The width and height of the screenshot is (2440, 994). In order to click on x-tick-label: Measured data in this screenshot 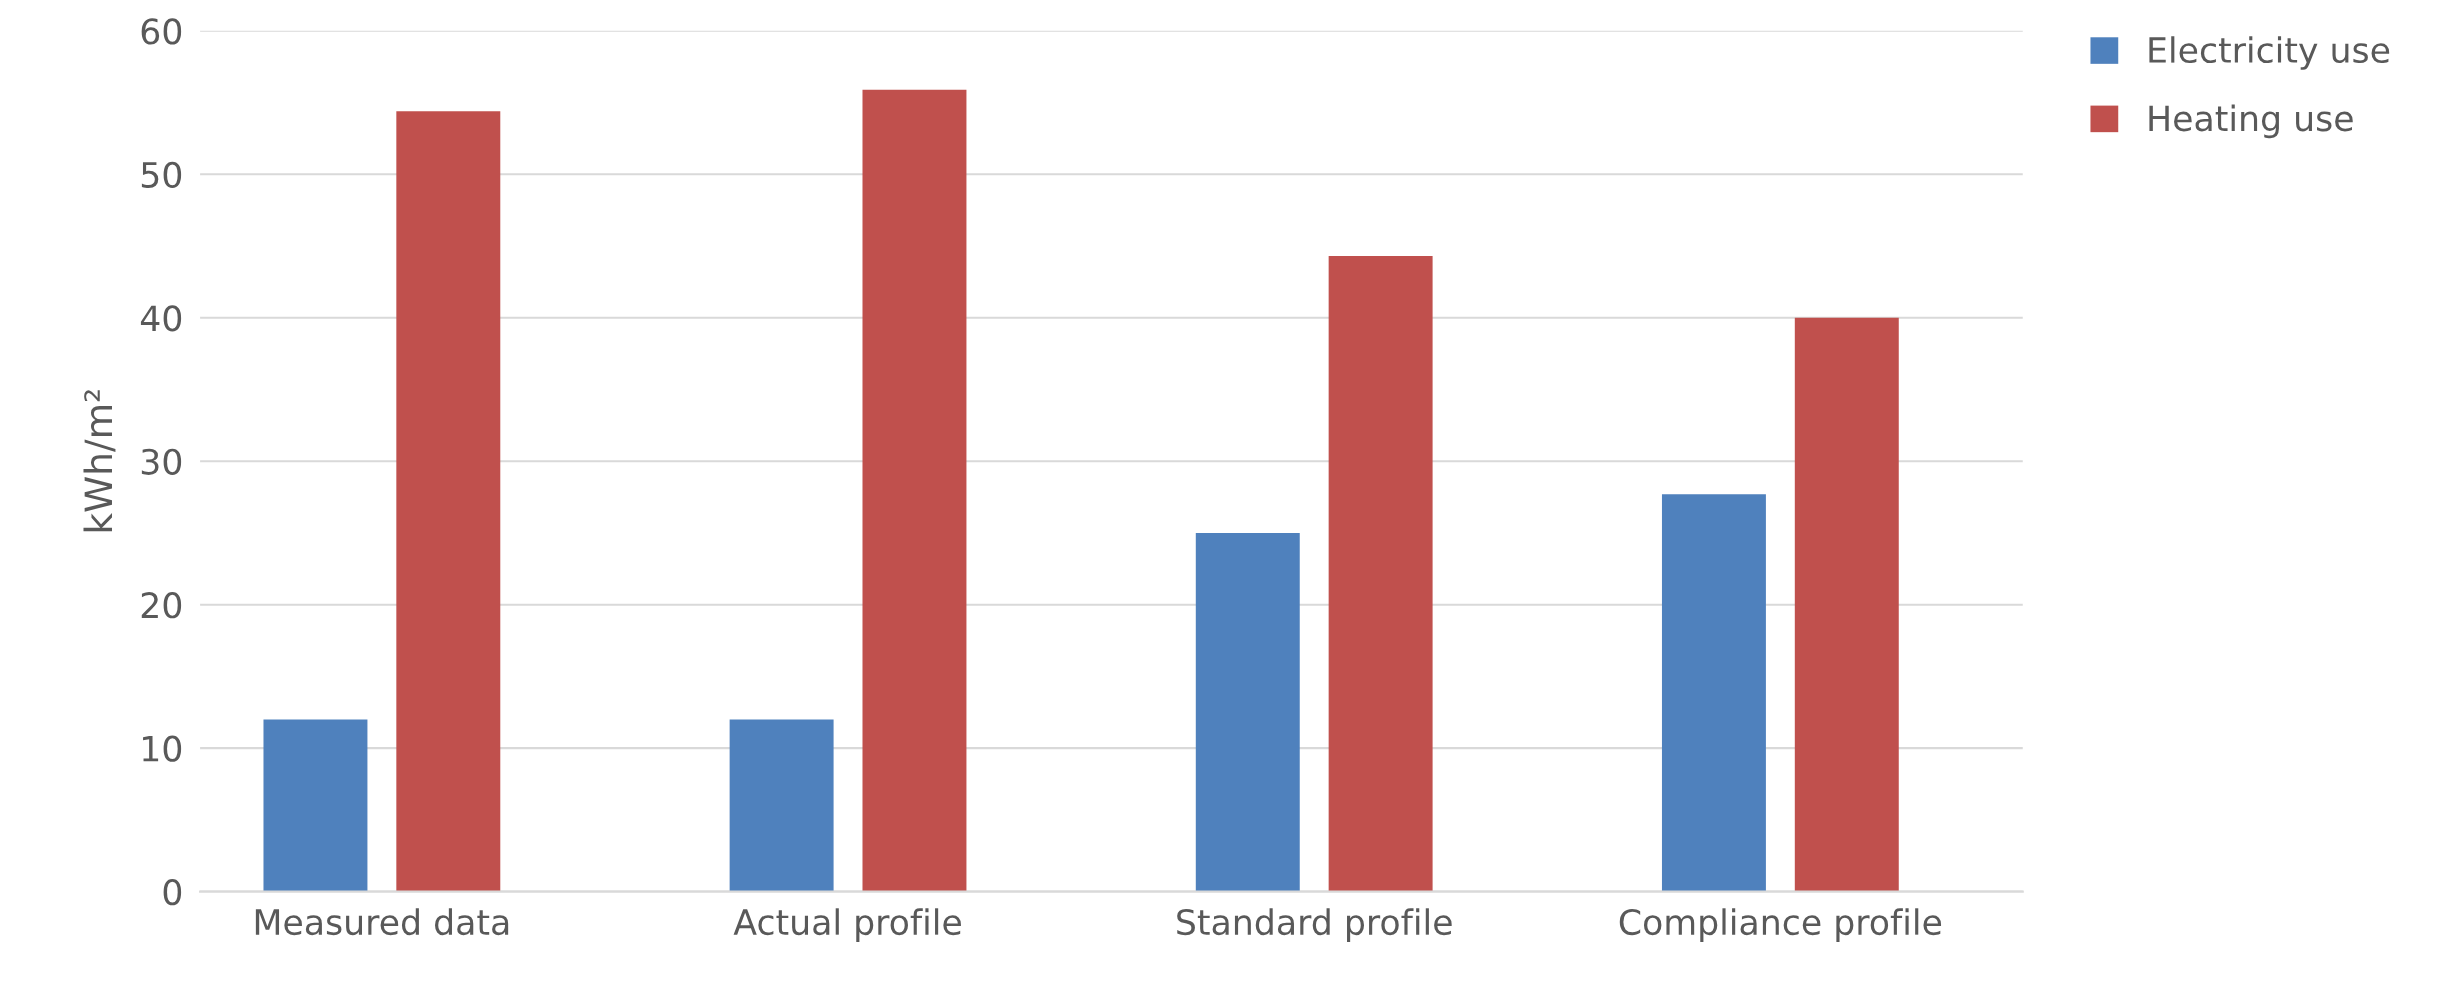, I will do `click(382, 922)`.